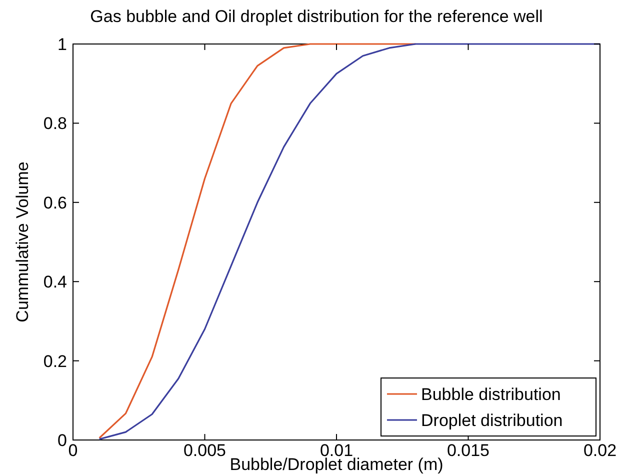 The width and height of the screenshot is (637, 476). What do you see at coordinates (600, 450) in the screenshot?
I see `x-tick-label: 0.02` at bounding box center [600, 450].